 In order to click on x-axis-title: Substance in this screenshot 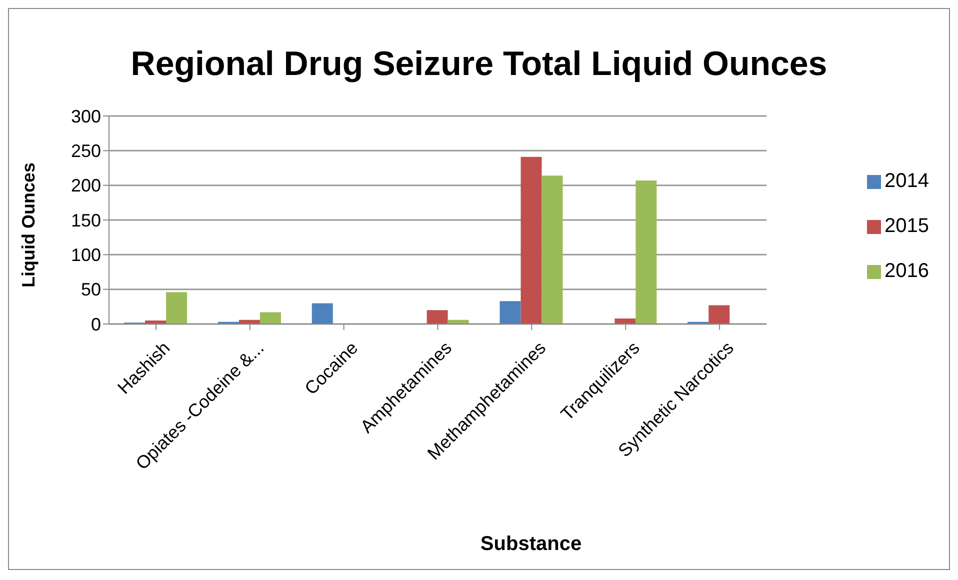, I will do `click(531, 544)`.